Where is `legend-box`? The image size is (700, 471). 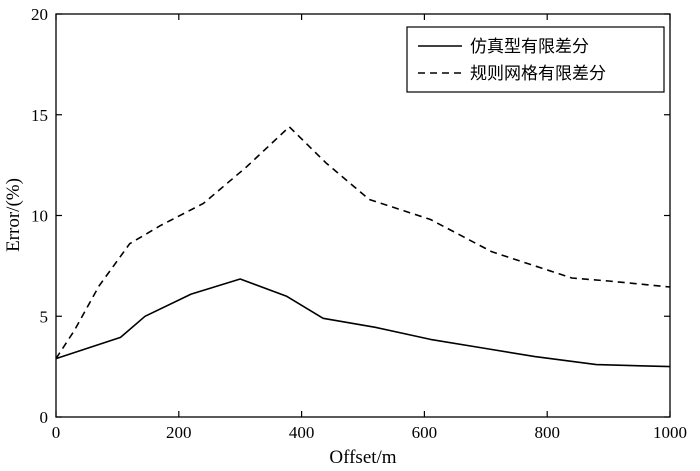 legend-box is located at coordinates (535, 59).